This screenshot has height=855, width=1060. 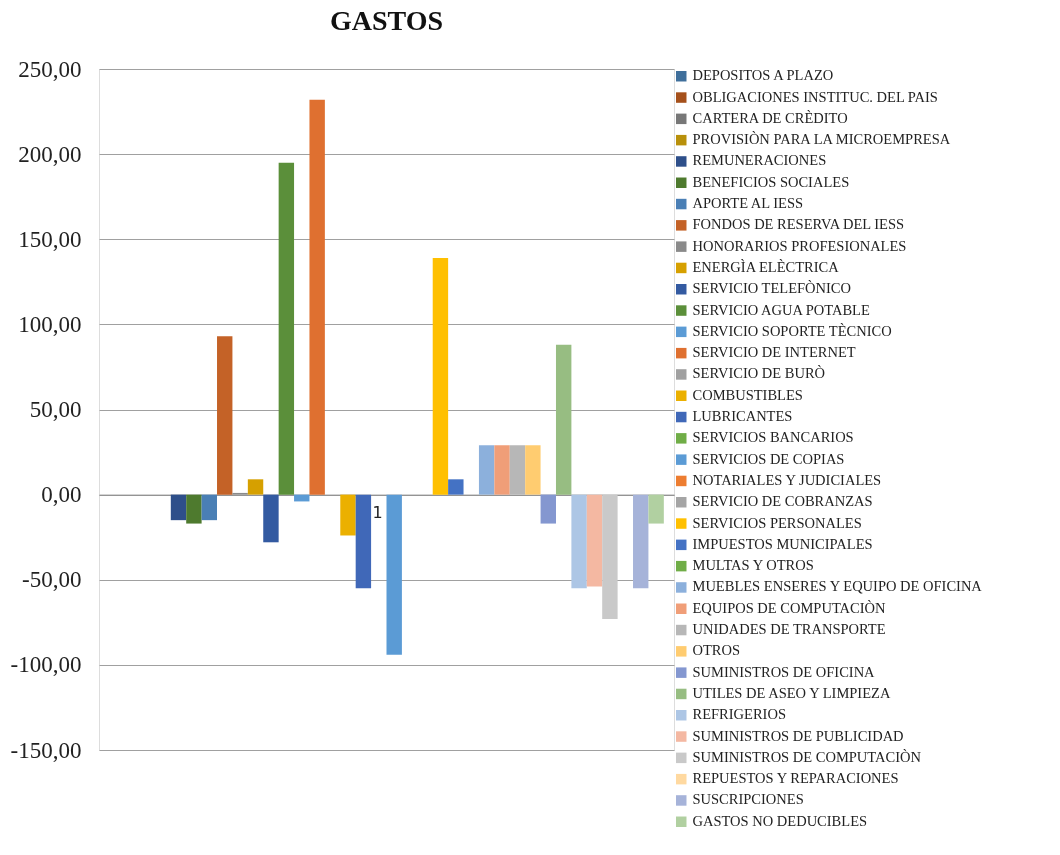 I want to click on legend-label: UNIDADES DE TRANSPORTE, so click(x=789, y=629).